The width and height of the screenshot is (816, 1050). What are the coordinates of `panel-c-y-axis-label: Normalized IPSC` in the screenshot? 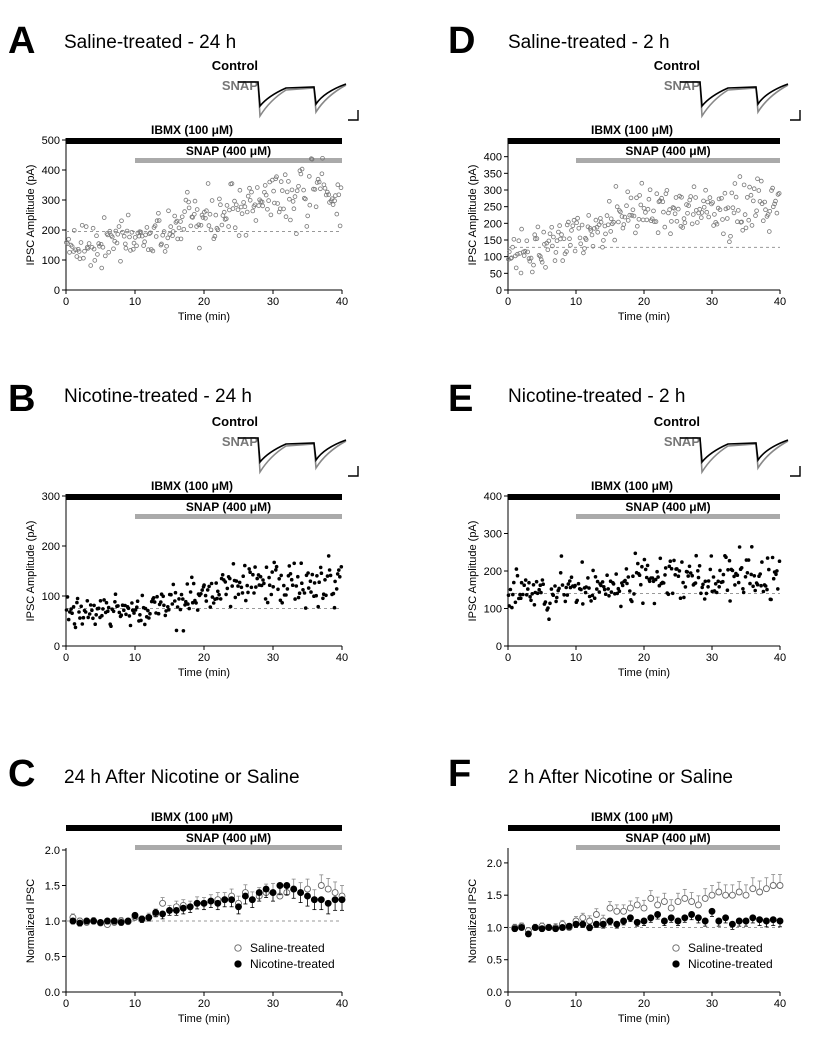 It's located at (31, 921).